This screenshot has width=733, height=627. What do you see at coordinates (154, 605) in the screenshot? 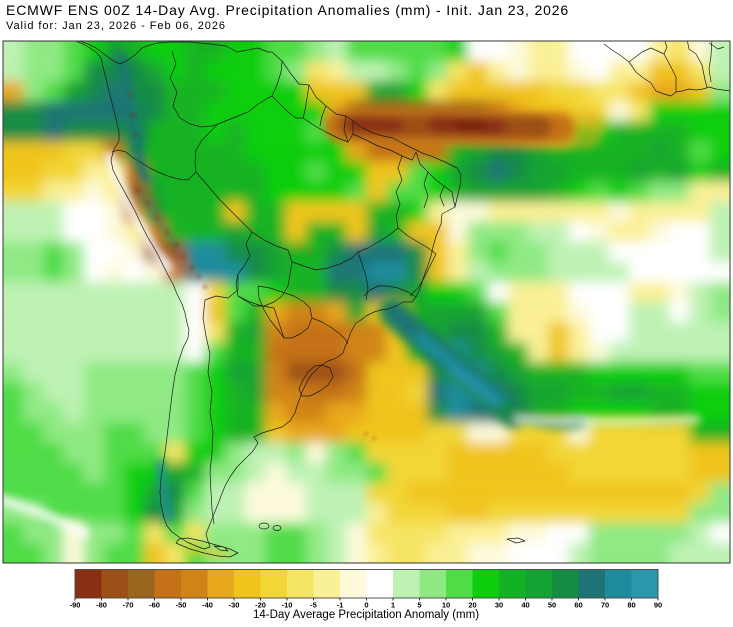
I see `svg-text: -60` at bounding box center [154, 605].